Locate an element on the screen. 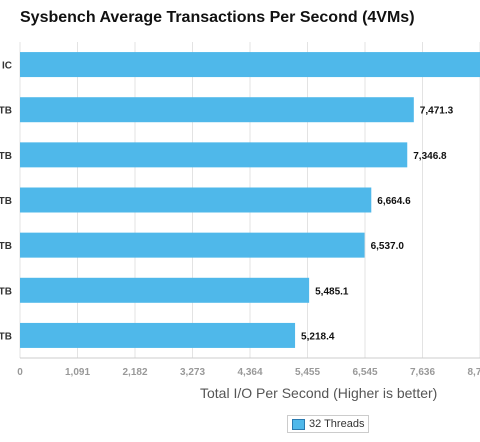  x-tick-label: 0 is located at coordinates (20, 372).